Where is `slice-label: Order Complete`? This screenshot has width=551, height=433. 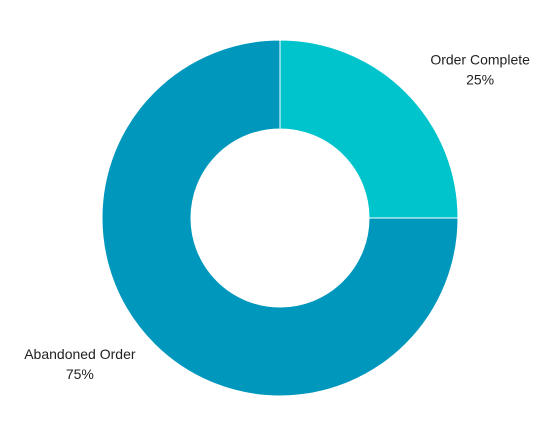
slice-label: Order Complete is located at coordinates (480, 60).